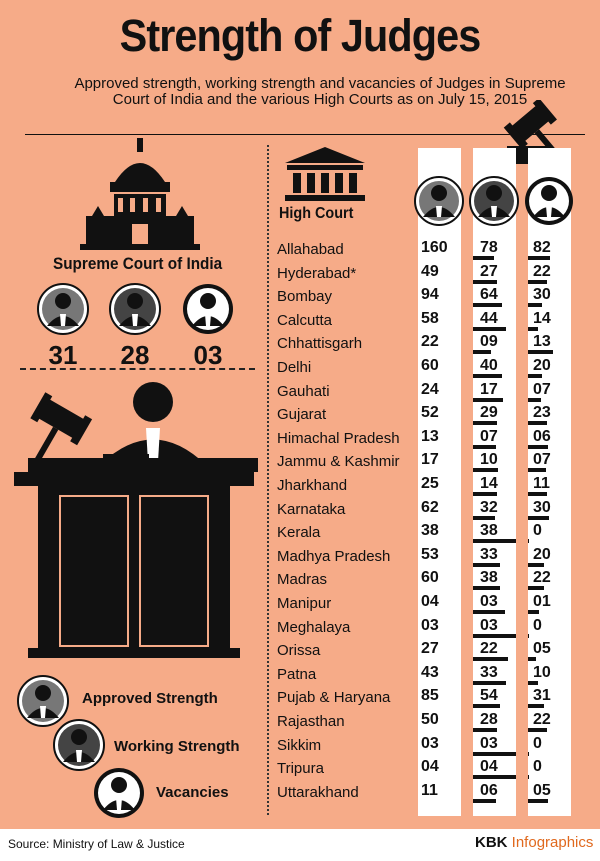 This screenshot has width=600, height=861. I want to click on court-name: Gauhati, so click(303, 391).